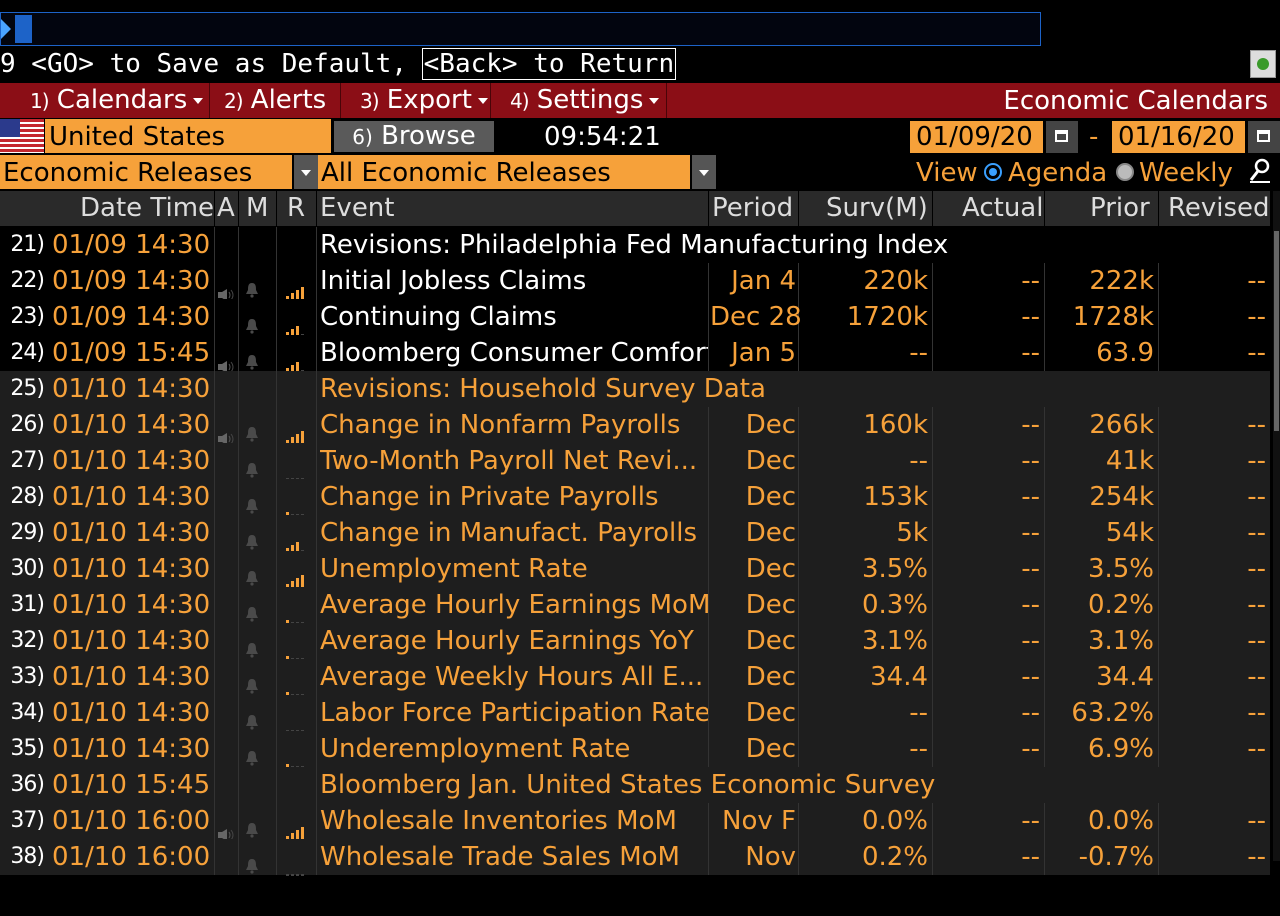  I want to click on col-relevance: R, so click(296, 208).